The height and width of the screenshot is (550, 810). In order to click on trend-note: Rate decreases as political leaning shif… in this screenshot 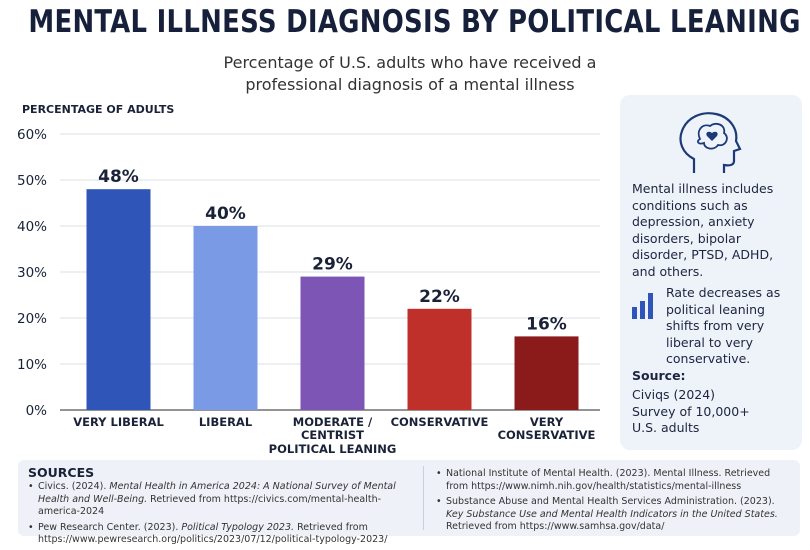, I will do `click(723, 325)`.